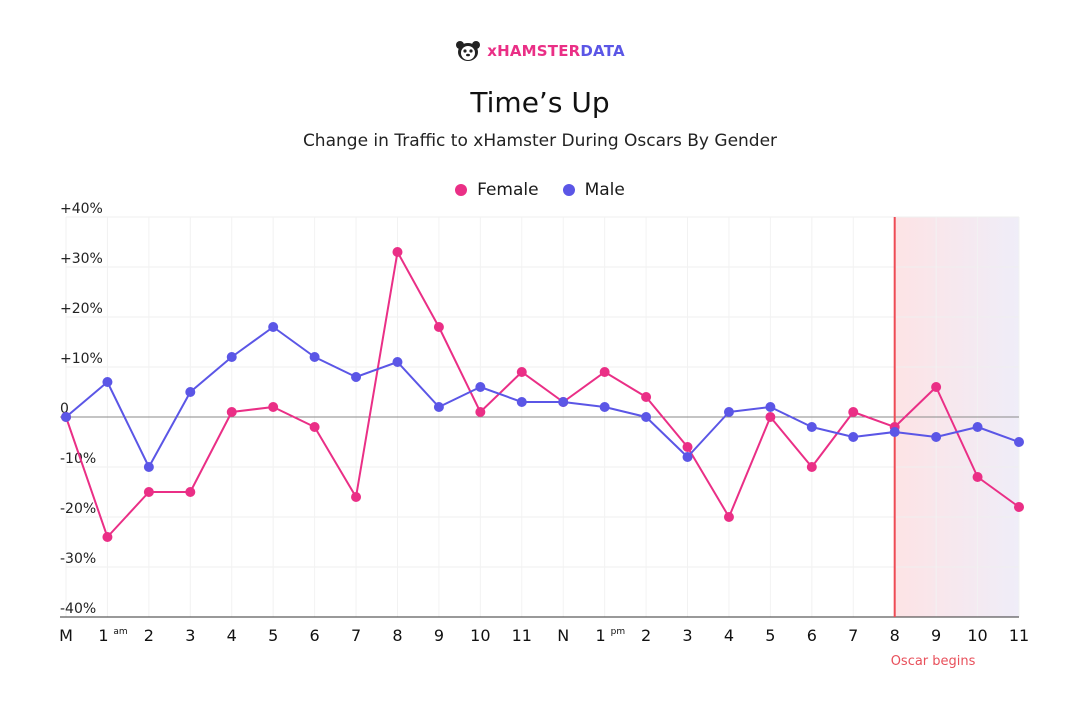  Describe the element at coordinates (232, 635) in the screenshot. I see `x-tick-label-4: 4` at that location.